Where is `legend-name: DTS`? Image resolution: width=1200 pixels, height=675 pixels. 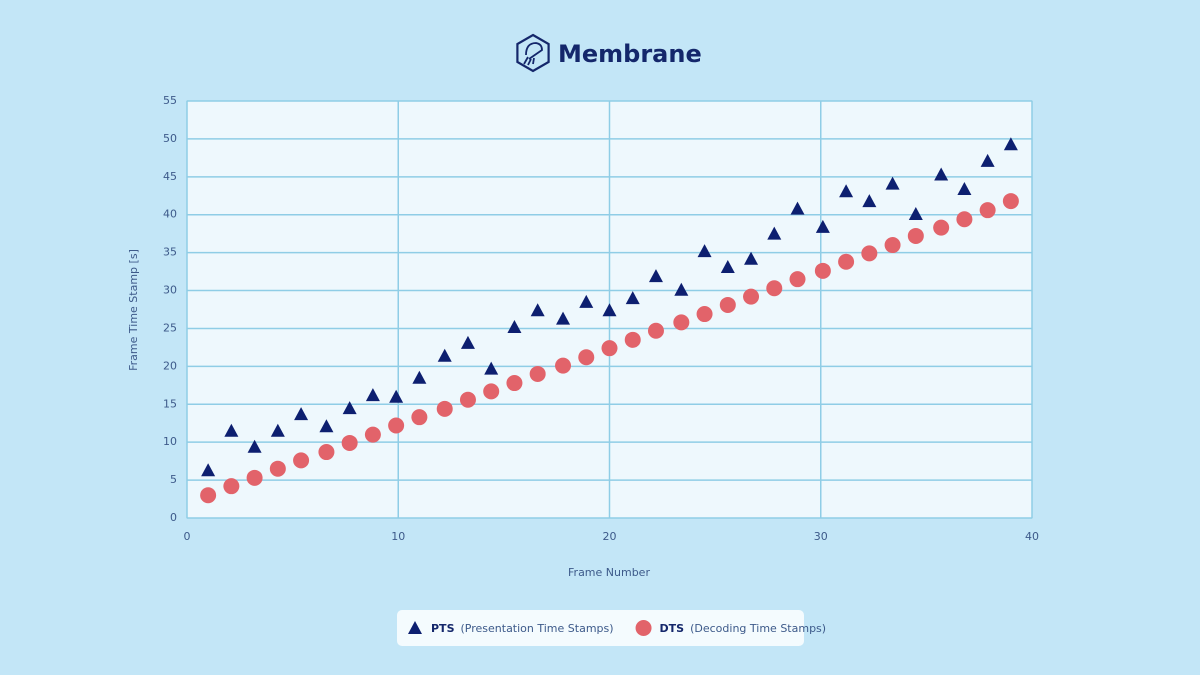
legend-name: DTS is located at coordinates (672, 628).